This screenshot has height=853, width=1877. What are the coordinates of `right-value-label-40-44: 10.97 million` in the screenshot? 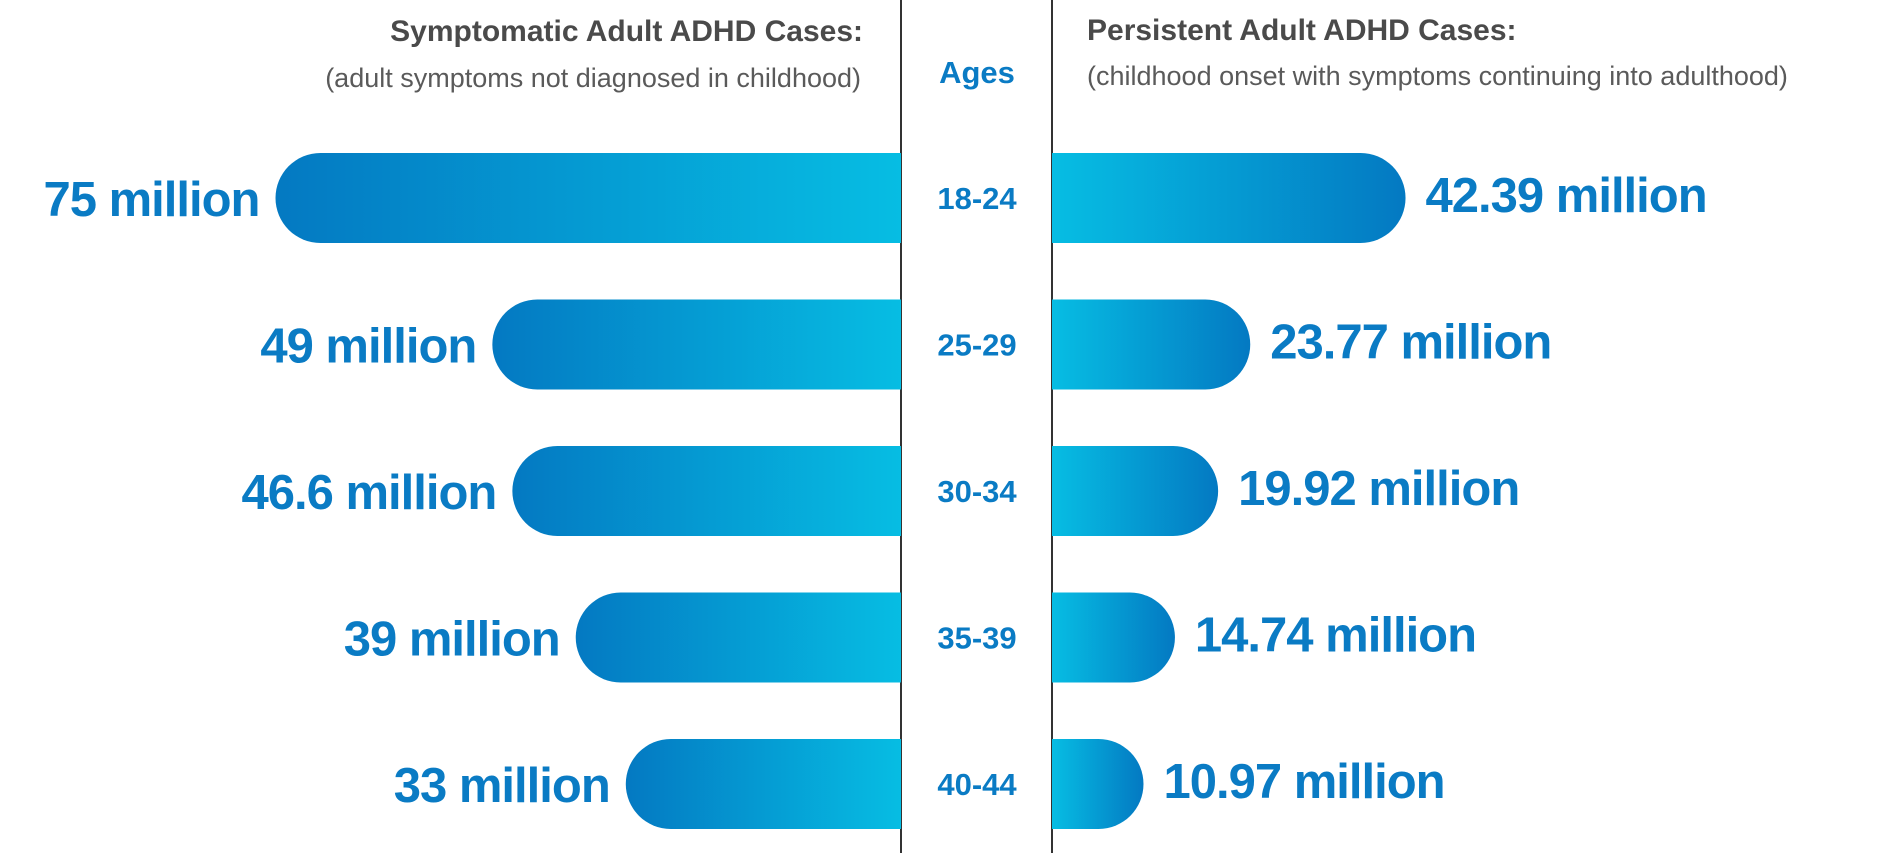 It's located at (1303, 782).